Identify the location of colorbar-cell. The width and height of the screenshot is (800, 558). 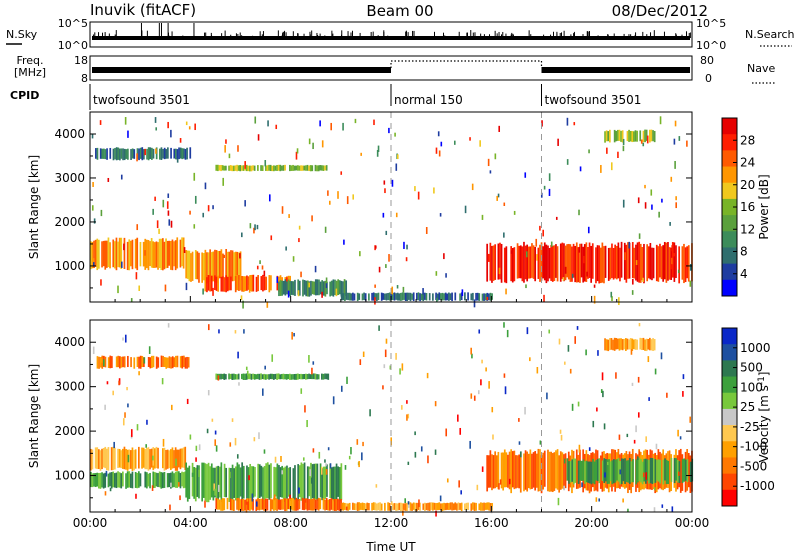
(729, 126).